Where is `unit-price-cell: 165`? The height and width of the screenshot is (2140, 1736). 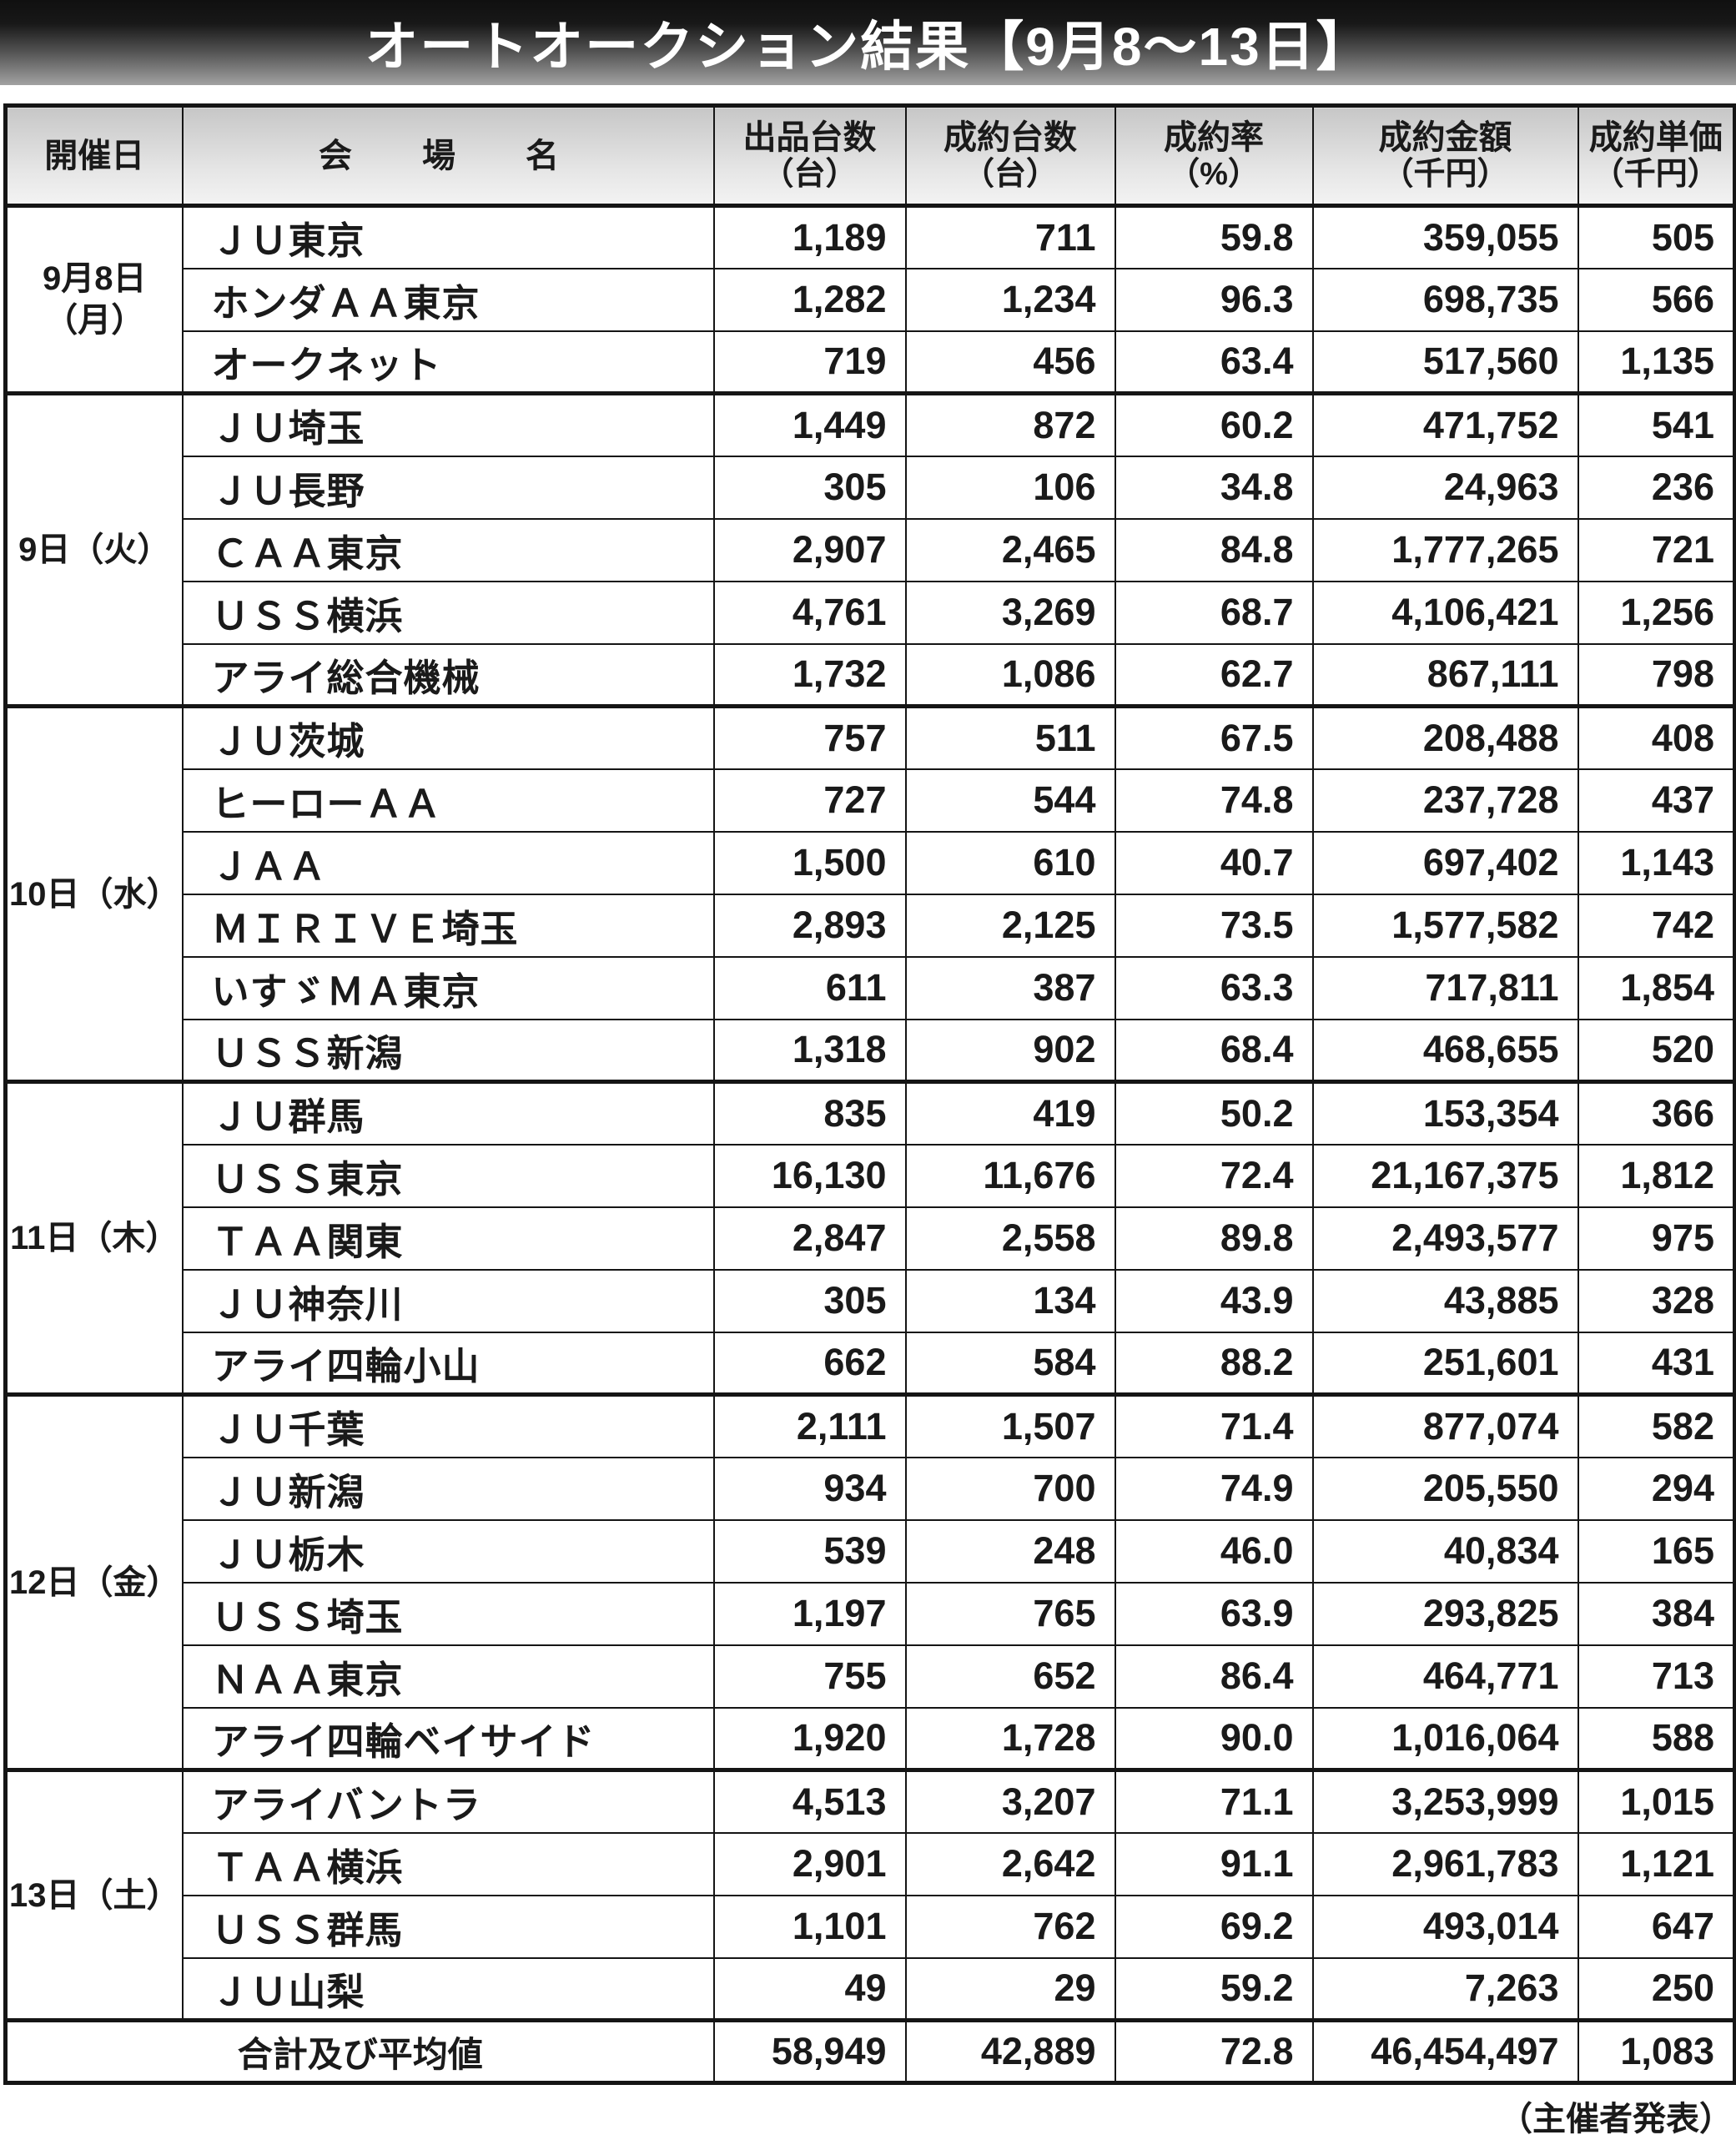
unit-price-cell: 165 is located at coordinates (1656, 1551).